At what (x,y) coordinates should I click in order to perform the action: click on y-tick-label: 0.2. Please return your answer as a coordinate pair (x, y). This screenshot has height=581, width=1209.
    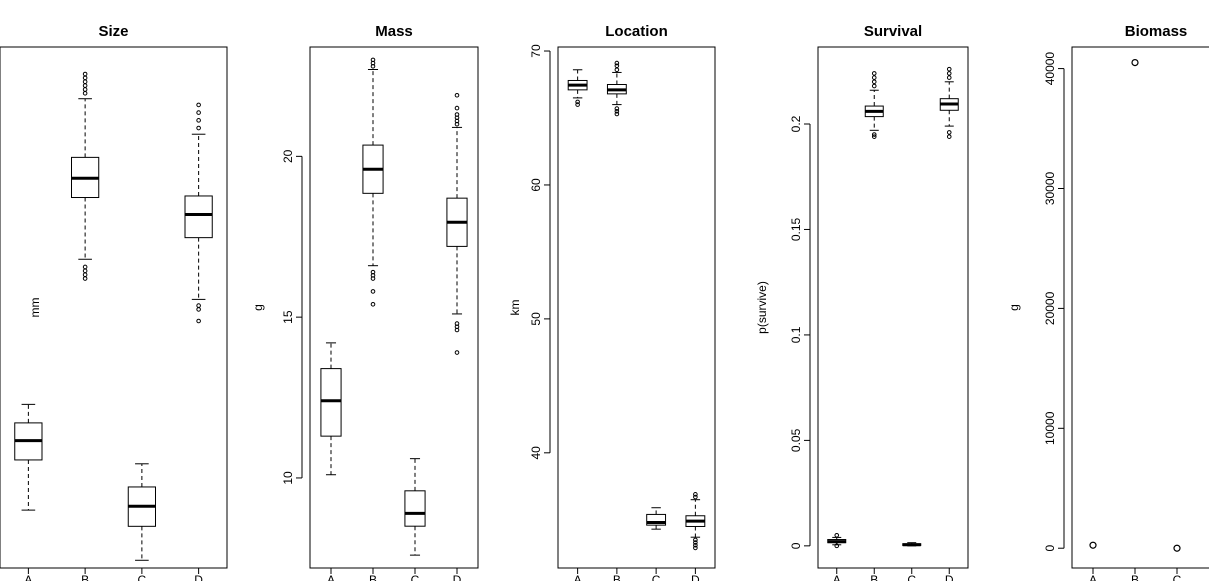
    Looking at the image, I should click on (796, 123).